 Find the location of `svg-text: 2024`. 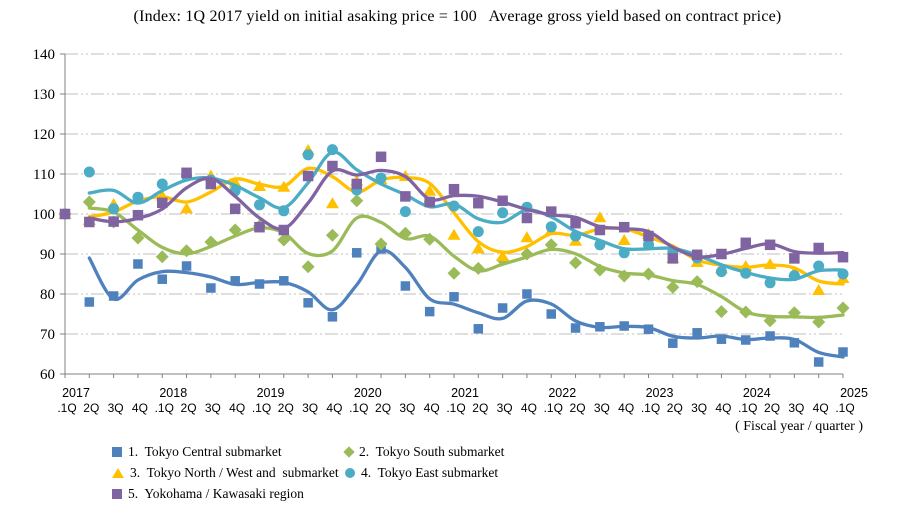

svg-text: 2024 is located at coordinates (757, 393).